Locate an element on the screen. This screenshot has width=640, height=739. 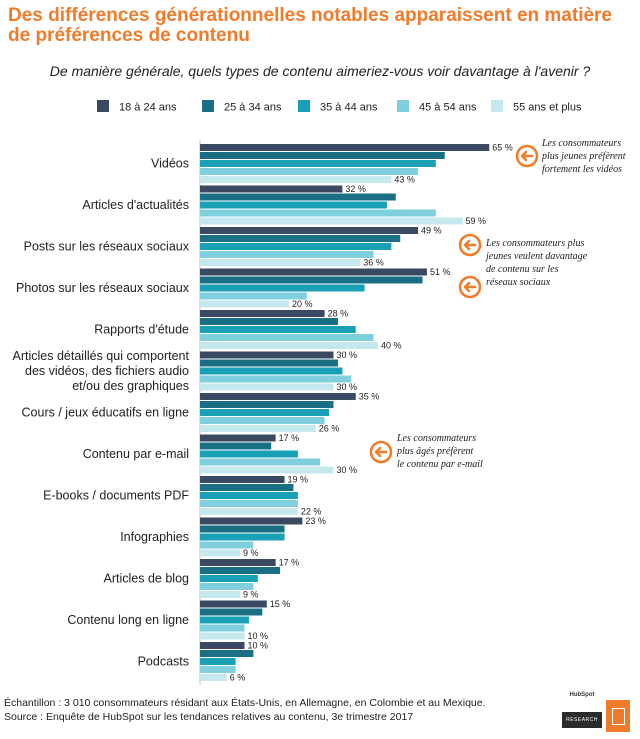
category-label: Articles d'actualités is located at coordinates (135, 205).